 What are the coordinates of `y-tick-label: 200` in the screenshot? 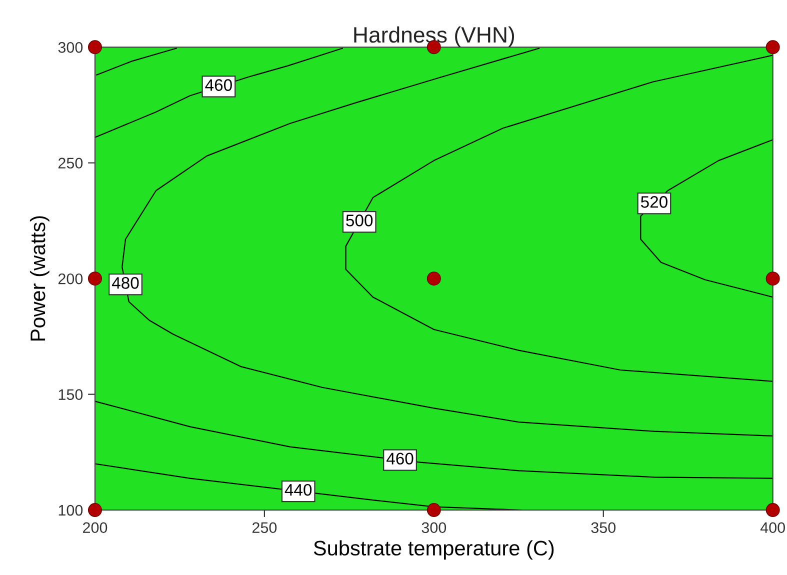 It's located at (70, 278).